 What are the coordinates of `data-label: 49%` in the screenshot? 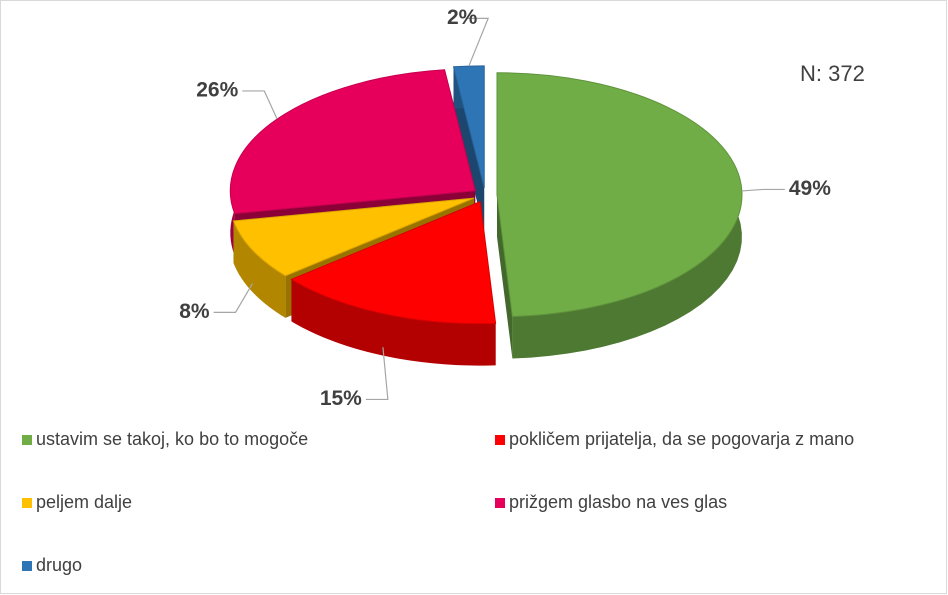 It's located at (810, 188).